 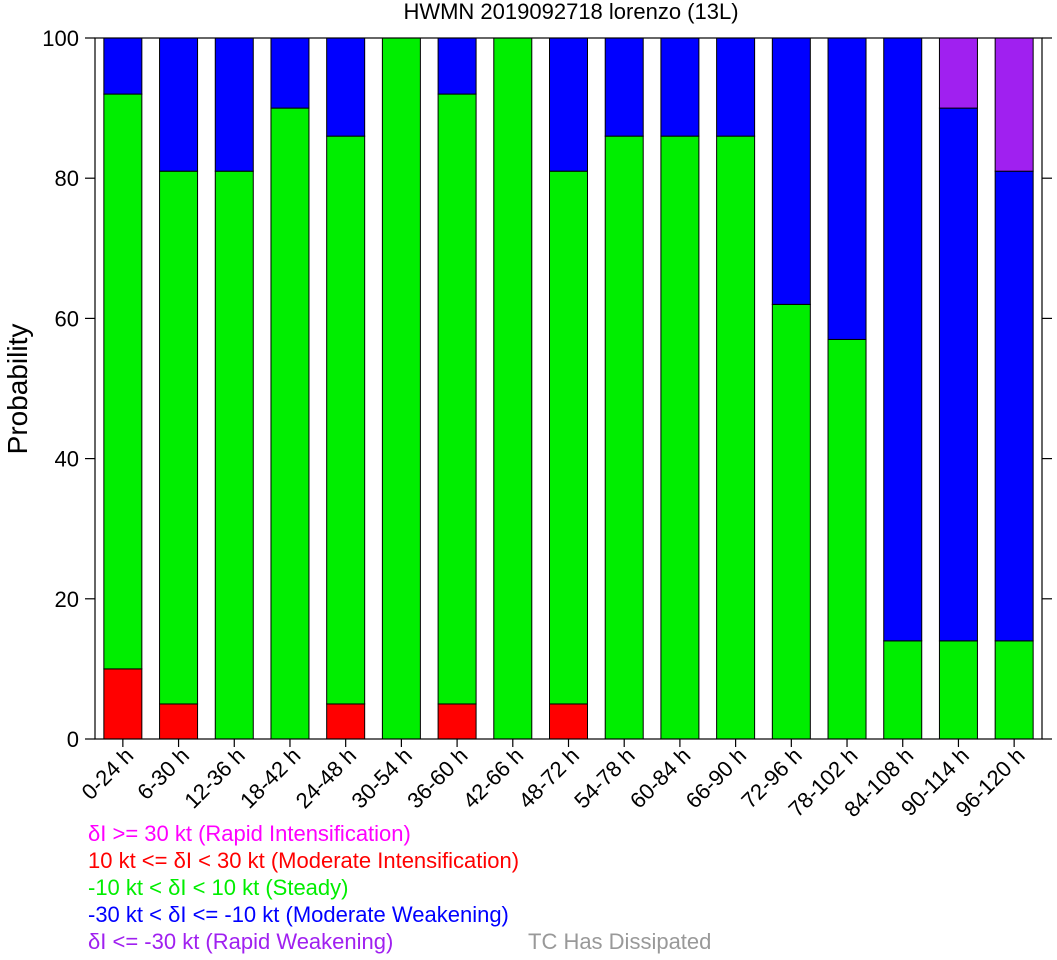 I want to click on legend-rapid-intensification: δI >= 30 kt (Rapid Intensification), so click(x=249, y=833).